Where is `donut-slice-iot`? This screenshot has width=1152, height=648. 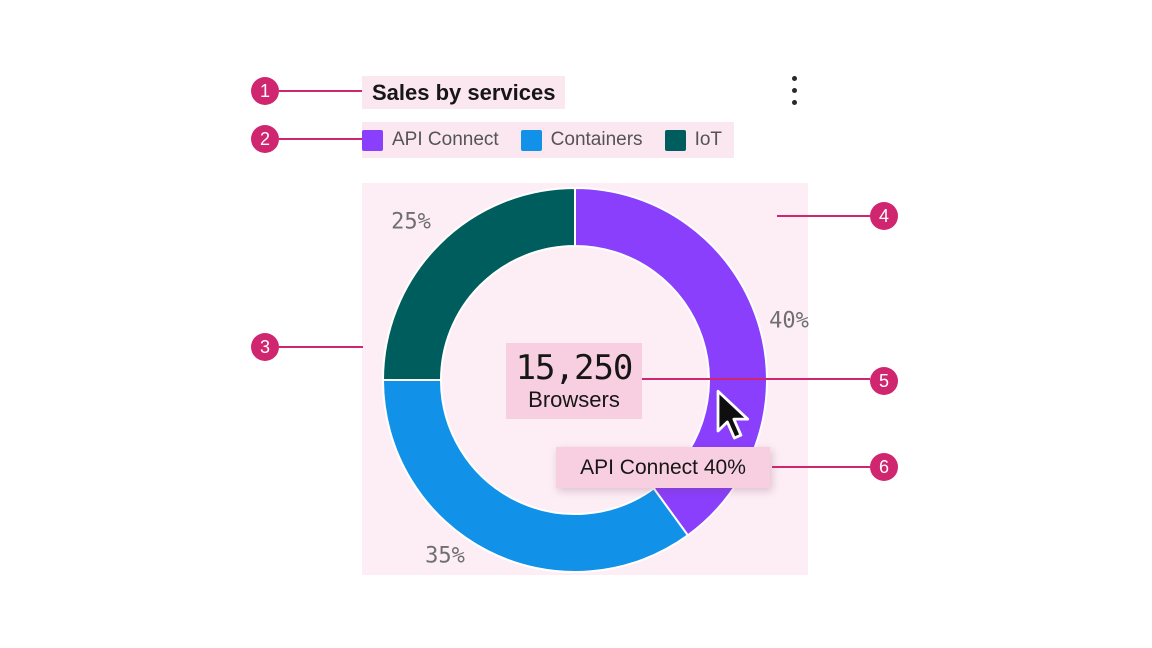
donut-slice-iot is located at coordinates (478, 283).